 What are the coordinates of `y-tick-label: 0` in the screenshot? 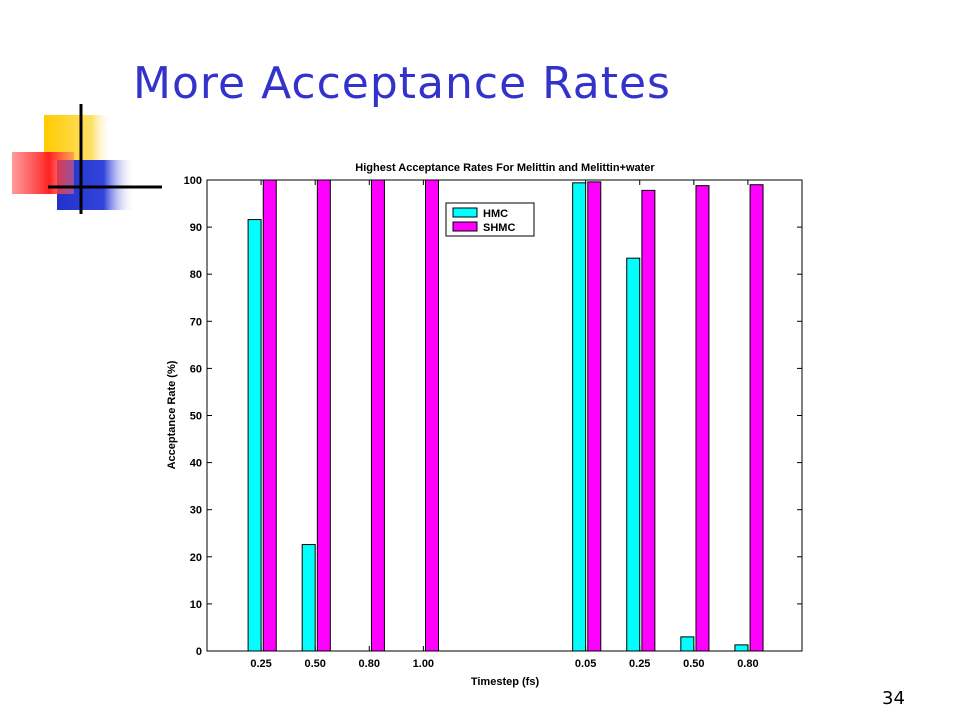 It's located at (199, 652).